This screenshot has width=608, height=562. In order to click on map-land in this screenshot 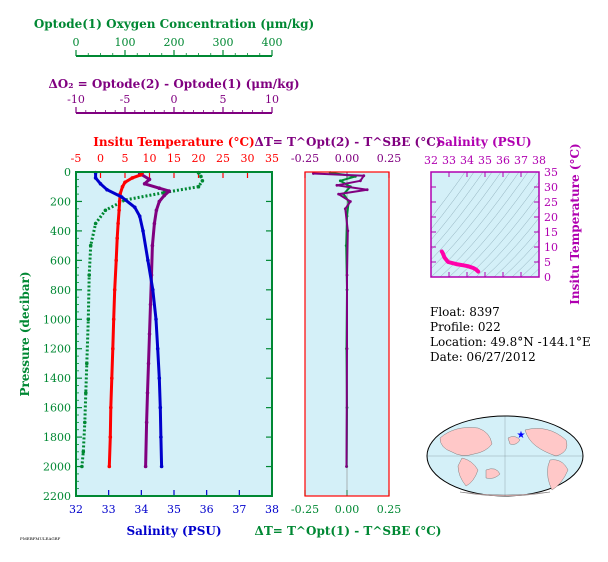, I will do `click(504, 462)`.